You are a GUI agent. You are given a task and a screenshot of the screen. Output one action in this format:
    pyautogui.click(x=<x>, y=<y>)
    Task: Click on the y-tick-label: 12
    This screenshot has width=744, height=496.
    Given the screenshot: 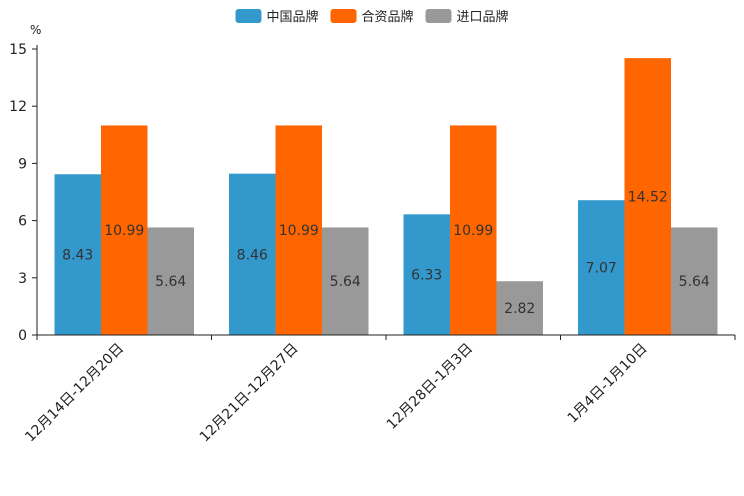 What is the action you would take?
    pyautogui.click(x=18, y=107)
    